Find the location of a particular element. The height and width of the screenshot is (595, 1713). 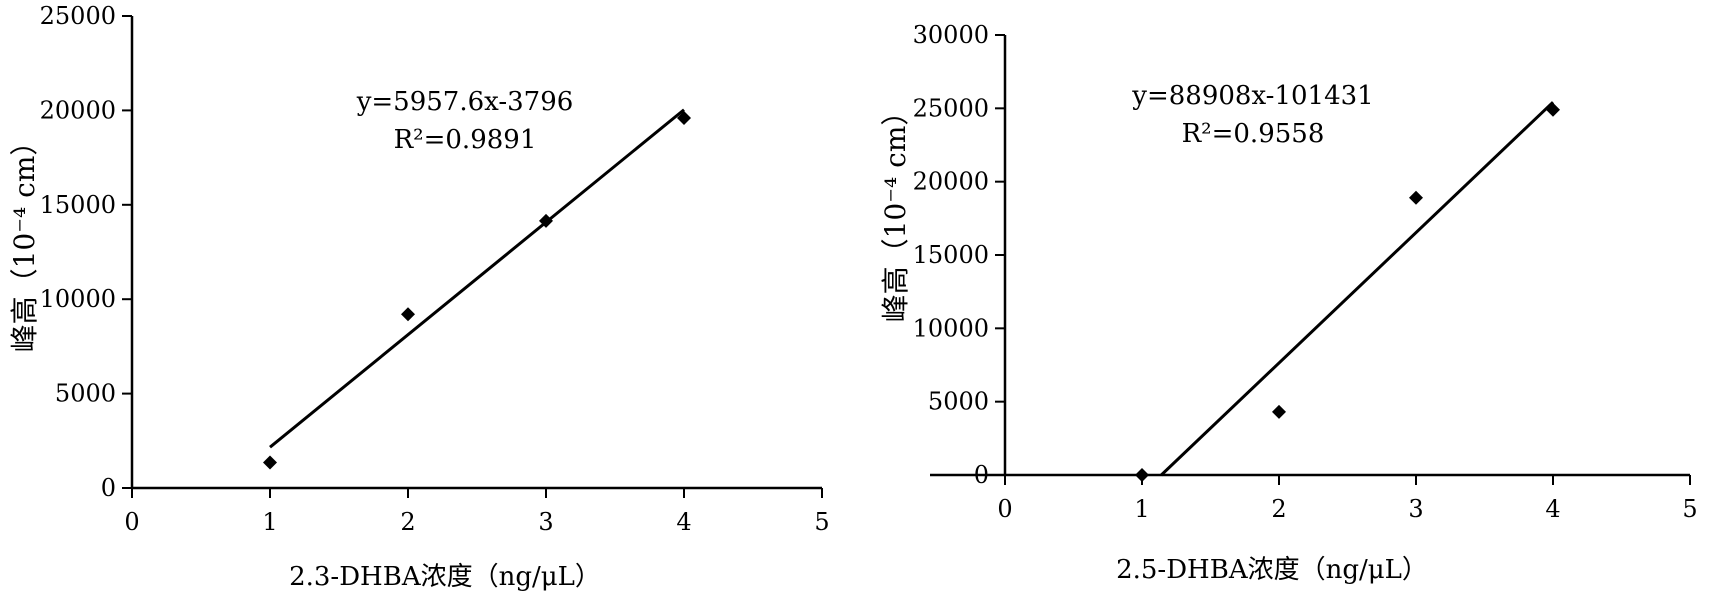

chart-2-equation: y=88908x-101431 is located at coordinates (1252, 96).